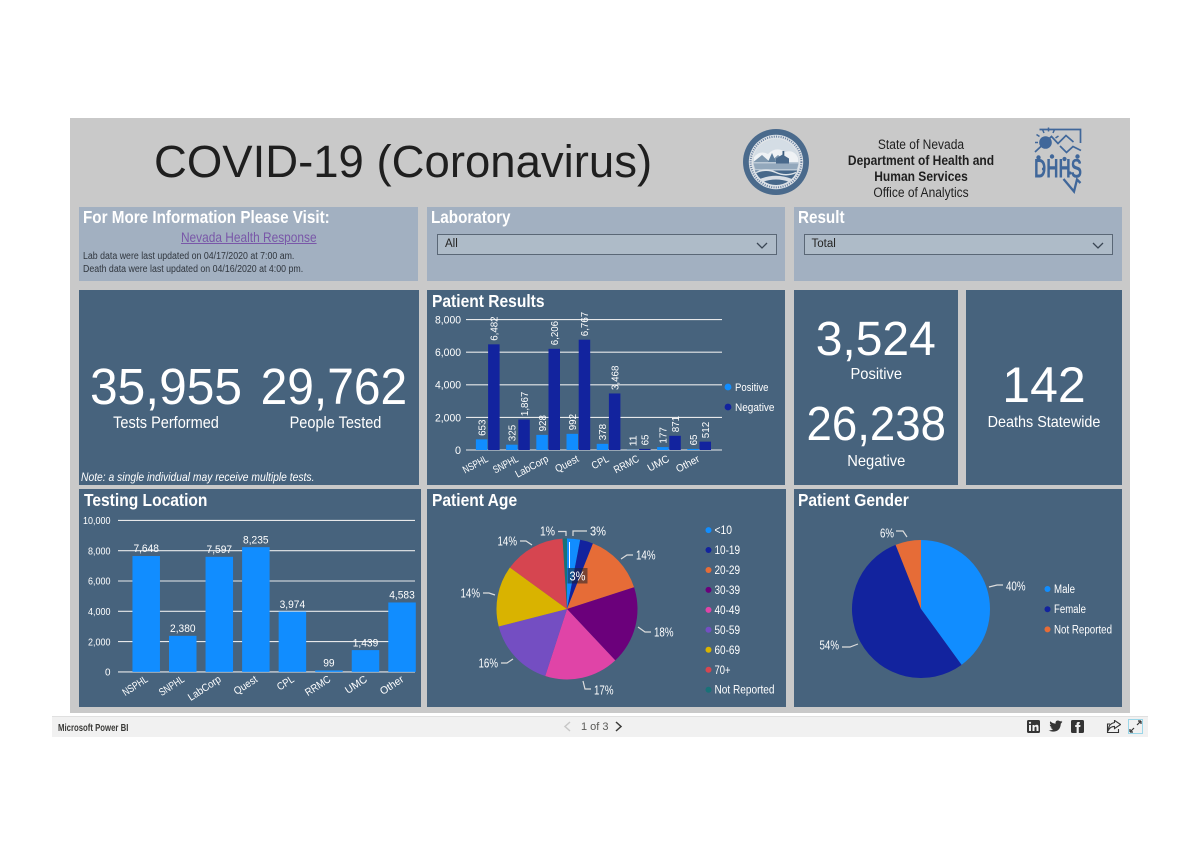 Image resolution: width=1200 pixels, height=857 pixels. Describe the element at coordinates (293, 605) in the screenshot. I see `svg-text: 3,974` at that location.